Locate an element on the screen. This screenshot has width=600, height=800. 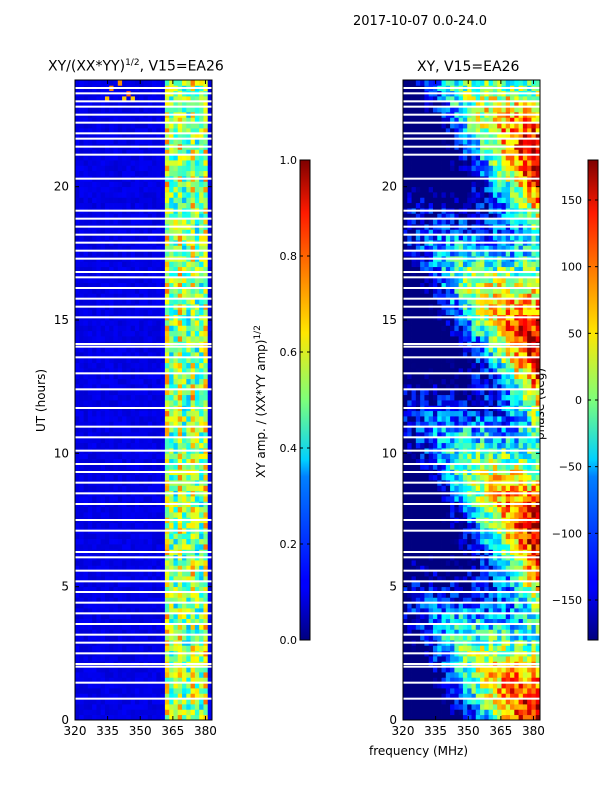
y-tick-label: 0 is located at coordinates (393, 720).